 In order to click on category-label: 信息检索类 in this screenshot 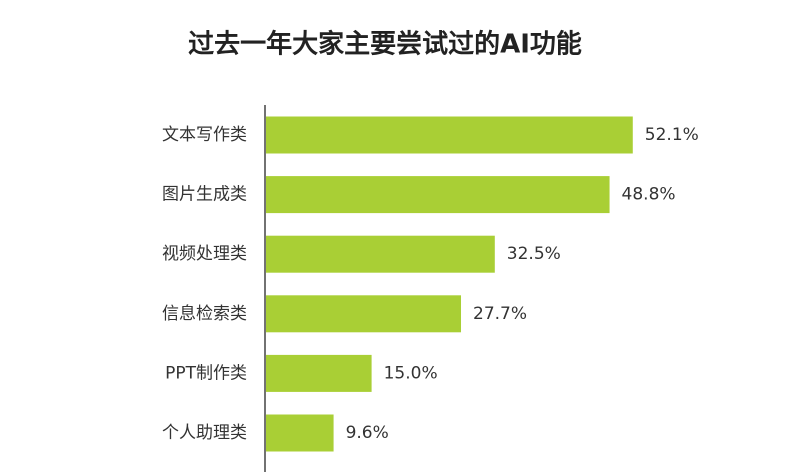, I will do `click(204, 314)`.